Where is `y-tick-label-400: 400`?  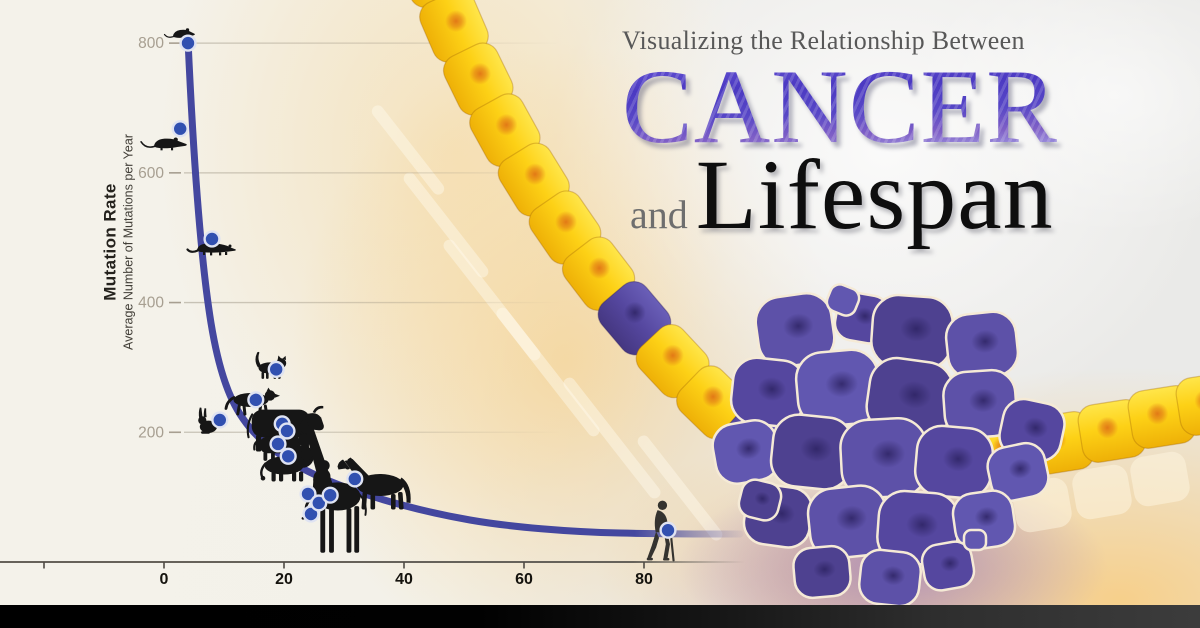
y-tick-label-400: 400 is located at coordinates (151, 303).